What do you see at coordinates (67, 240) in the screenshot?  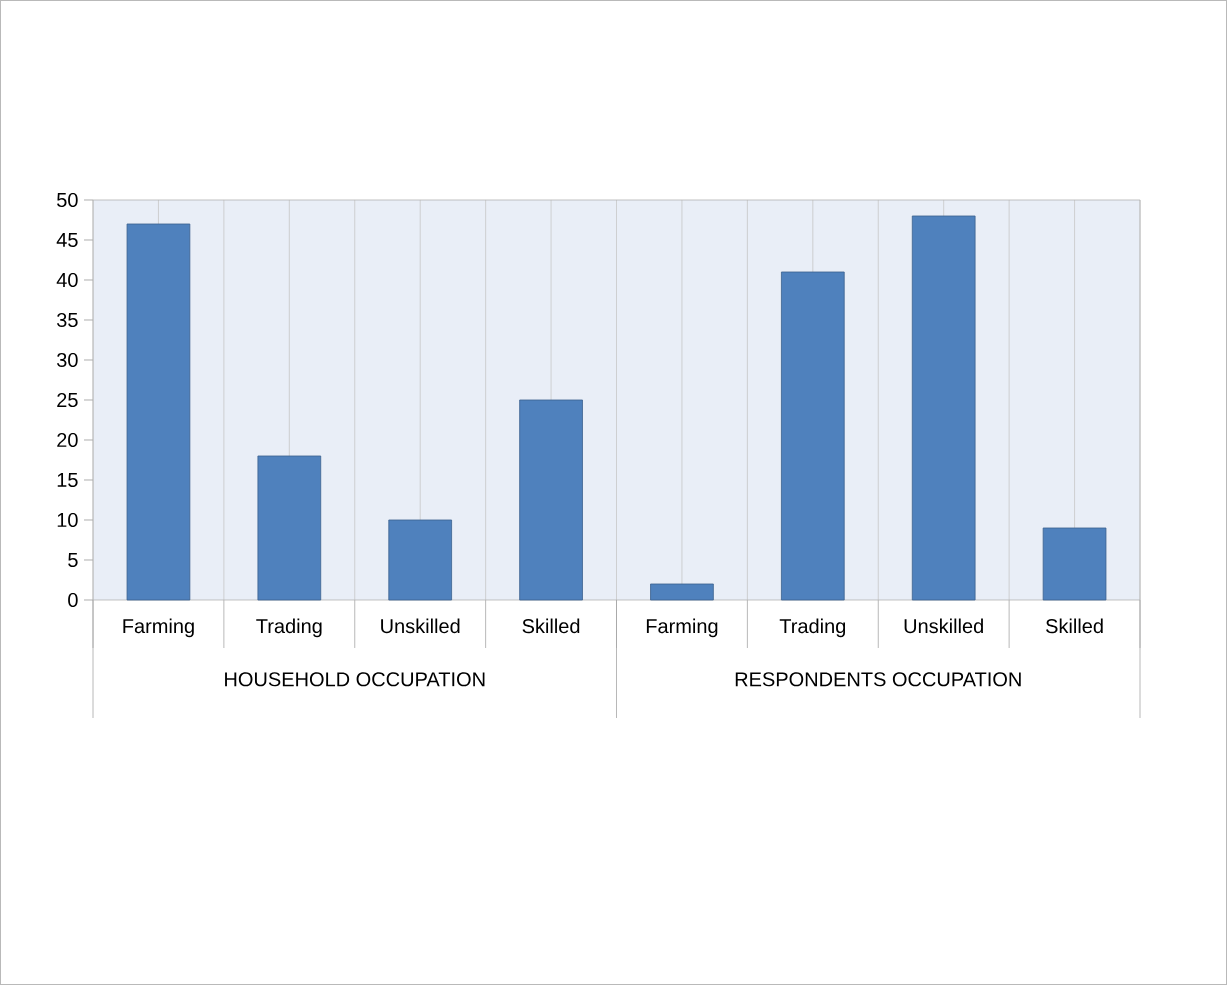 I see `y-tick-label: 45` at bounding box center [67, 240].